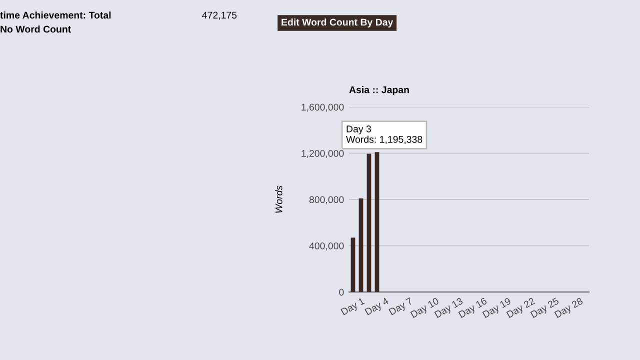  I want to click on text: No Word Count, so click(35, 29).